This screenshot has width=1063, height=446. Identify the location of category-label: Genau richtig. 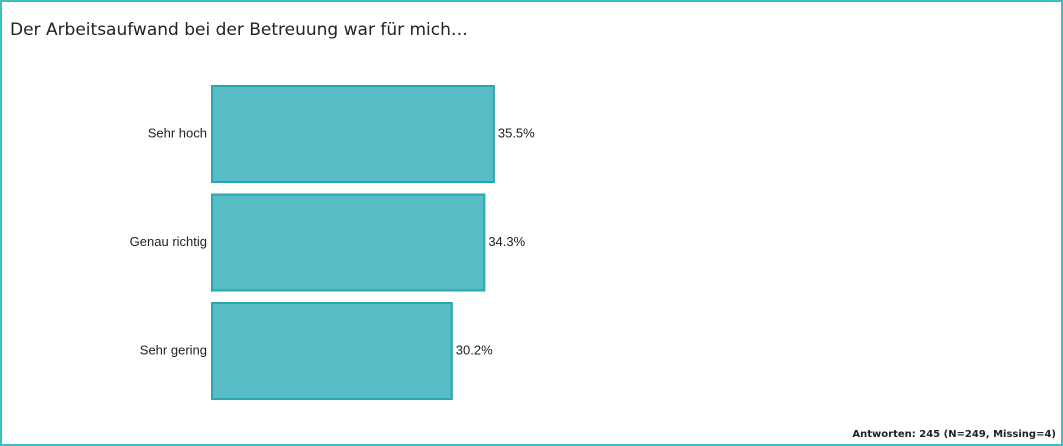
(168, 241).